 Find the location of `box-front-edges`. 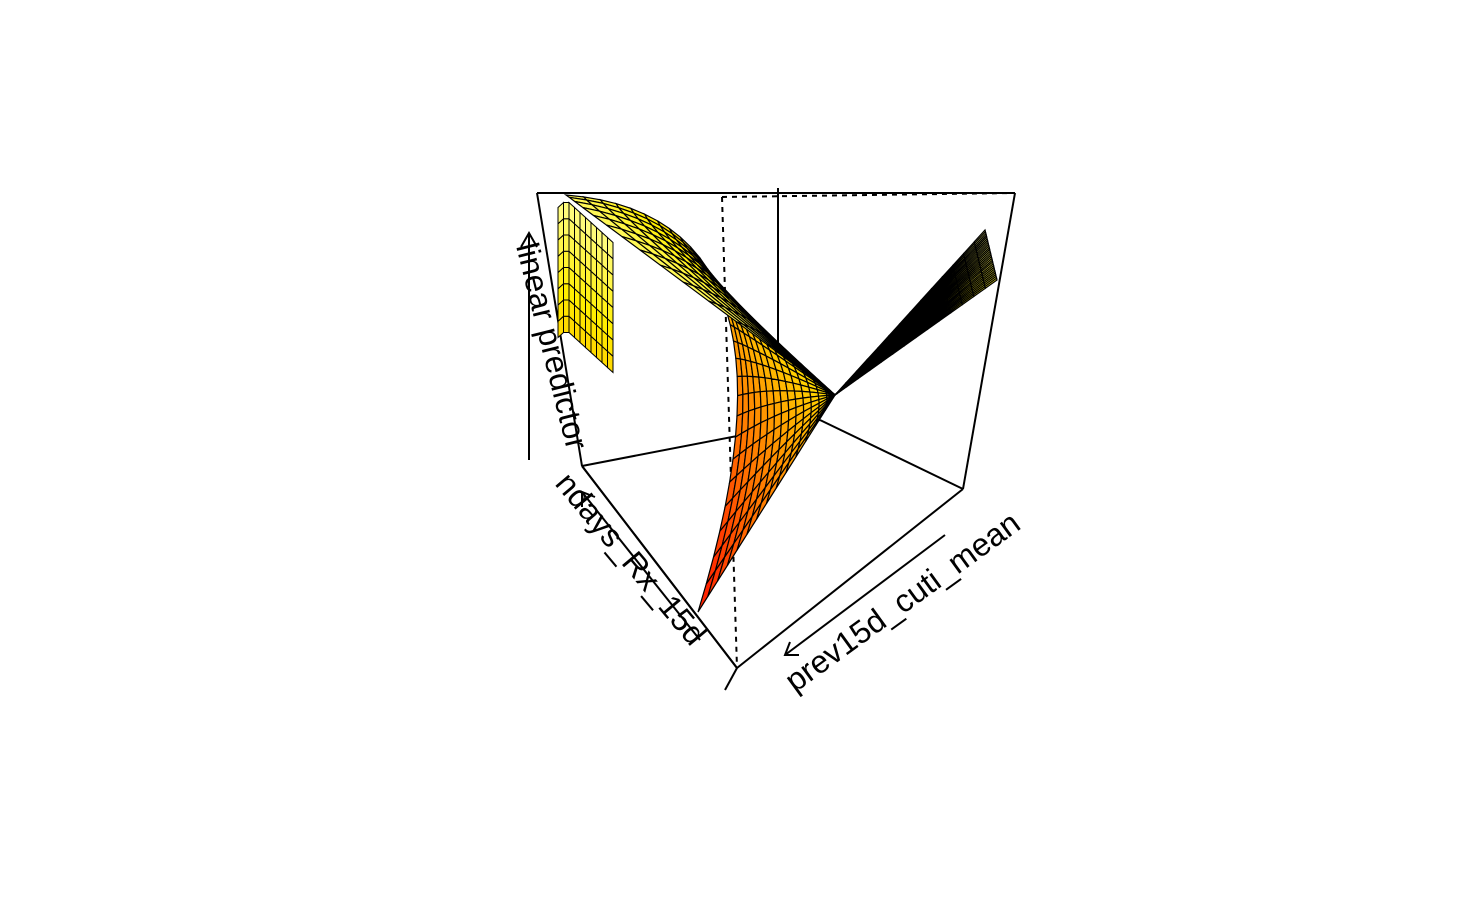

box-front-edges is located at coordinates (731, 679).